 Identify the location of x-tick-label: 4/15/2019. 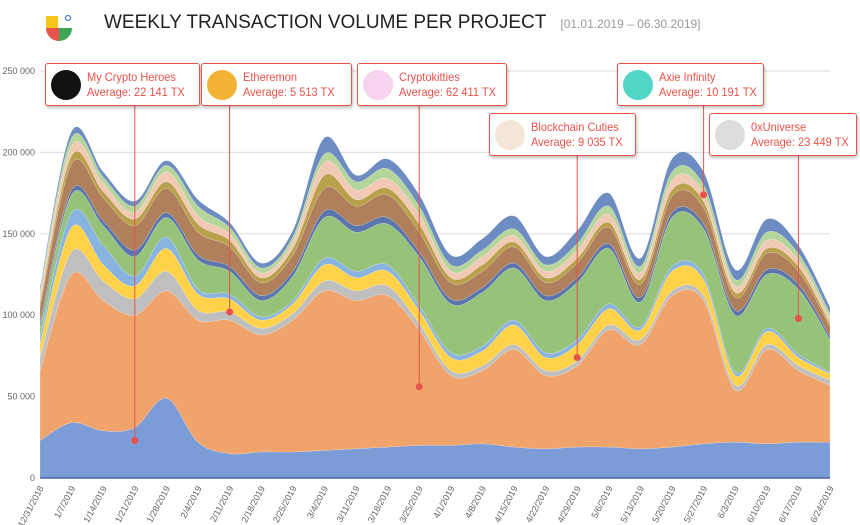
(506, 504).